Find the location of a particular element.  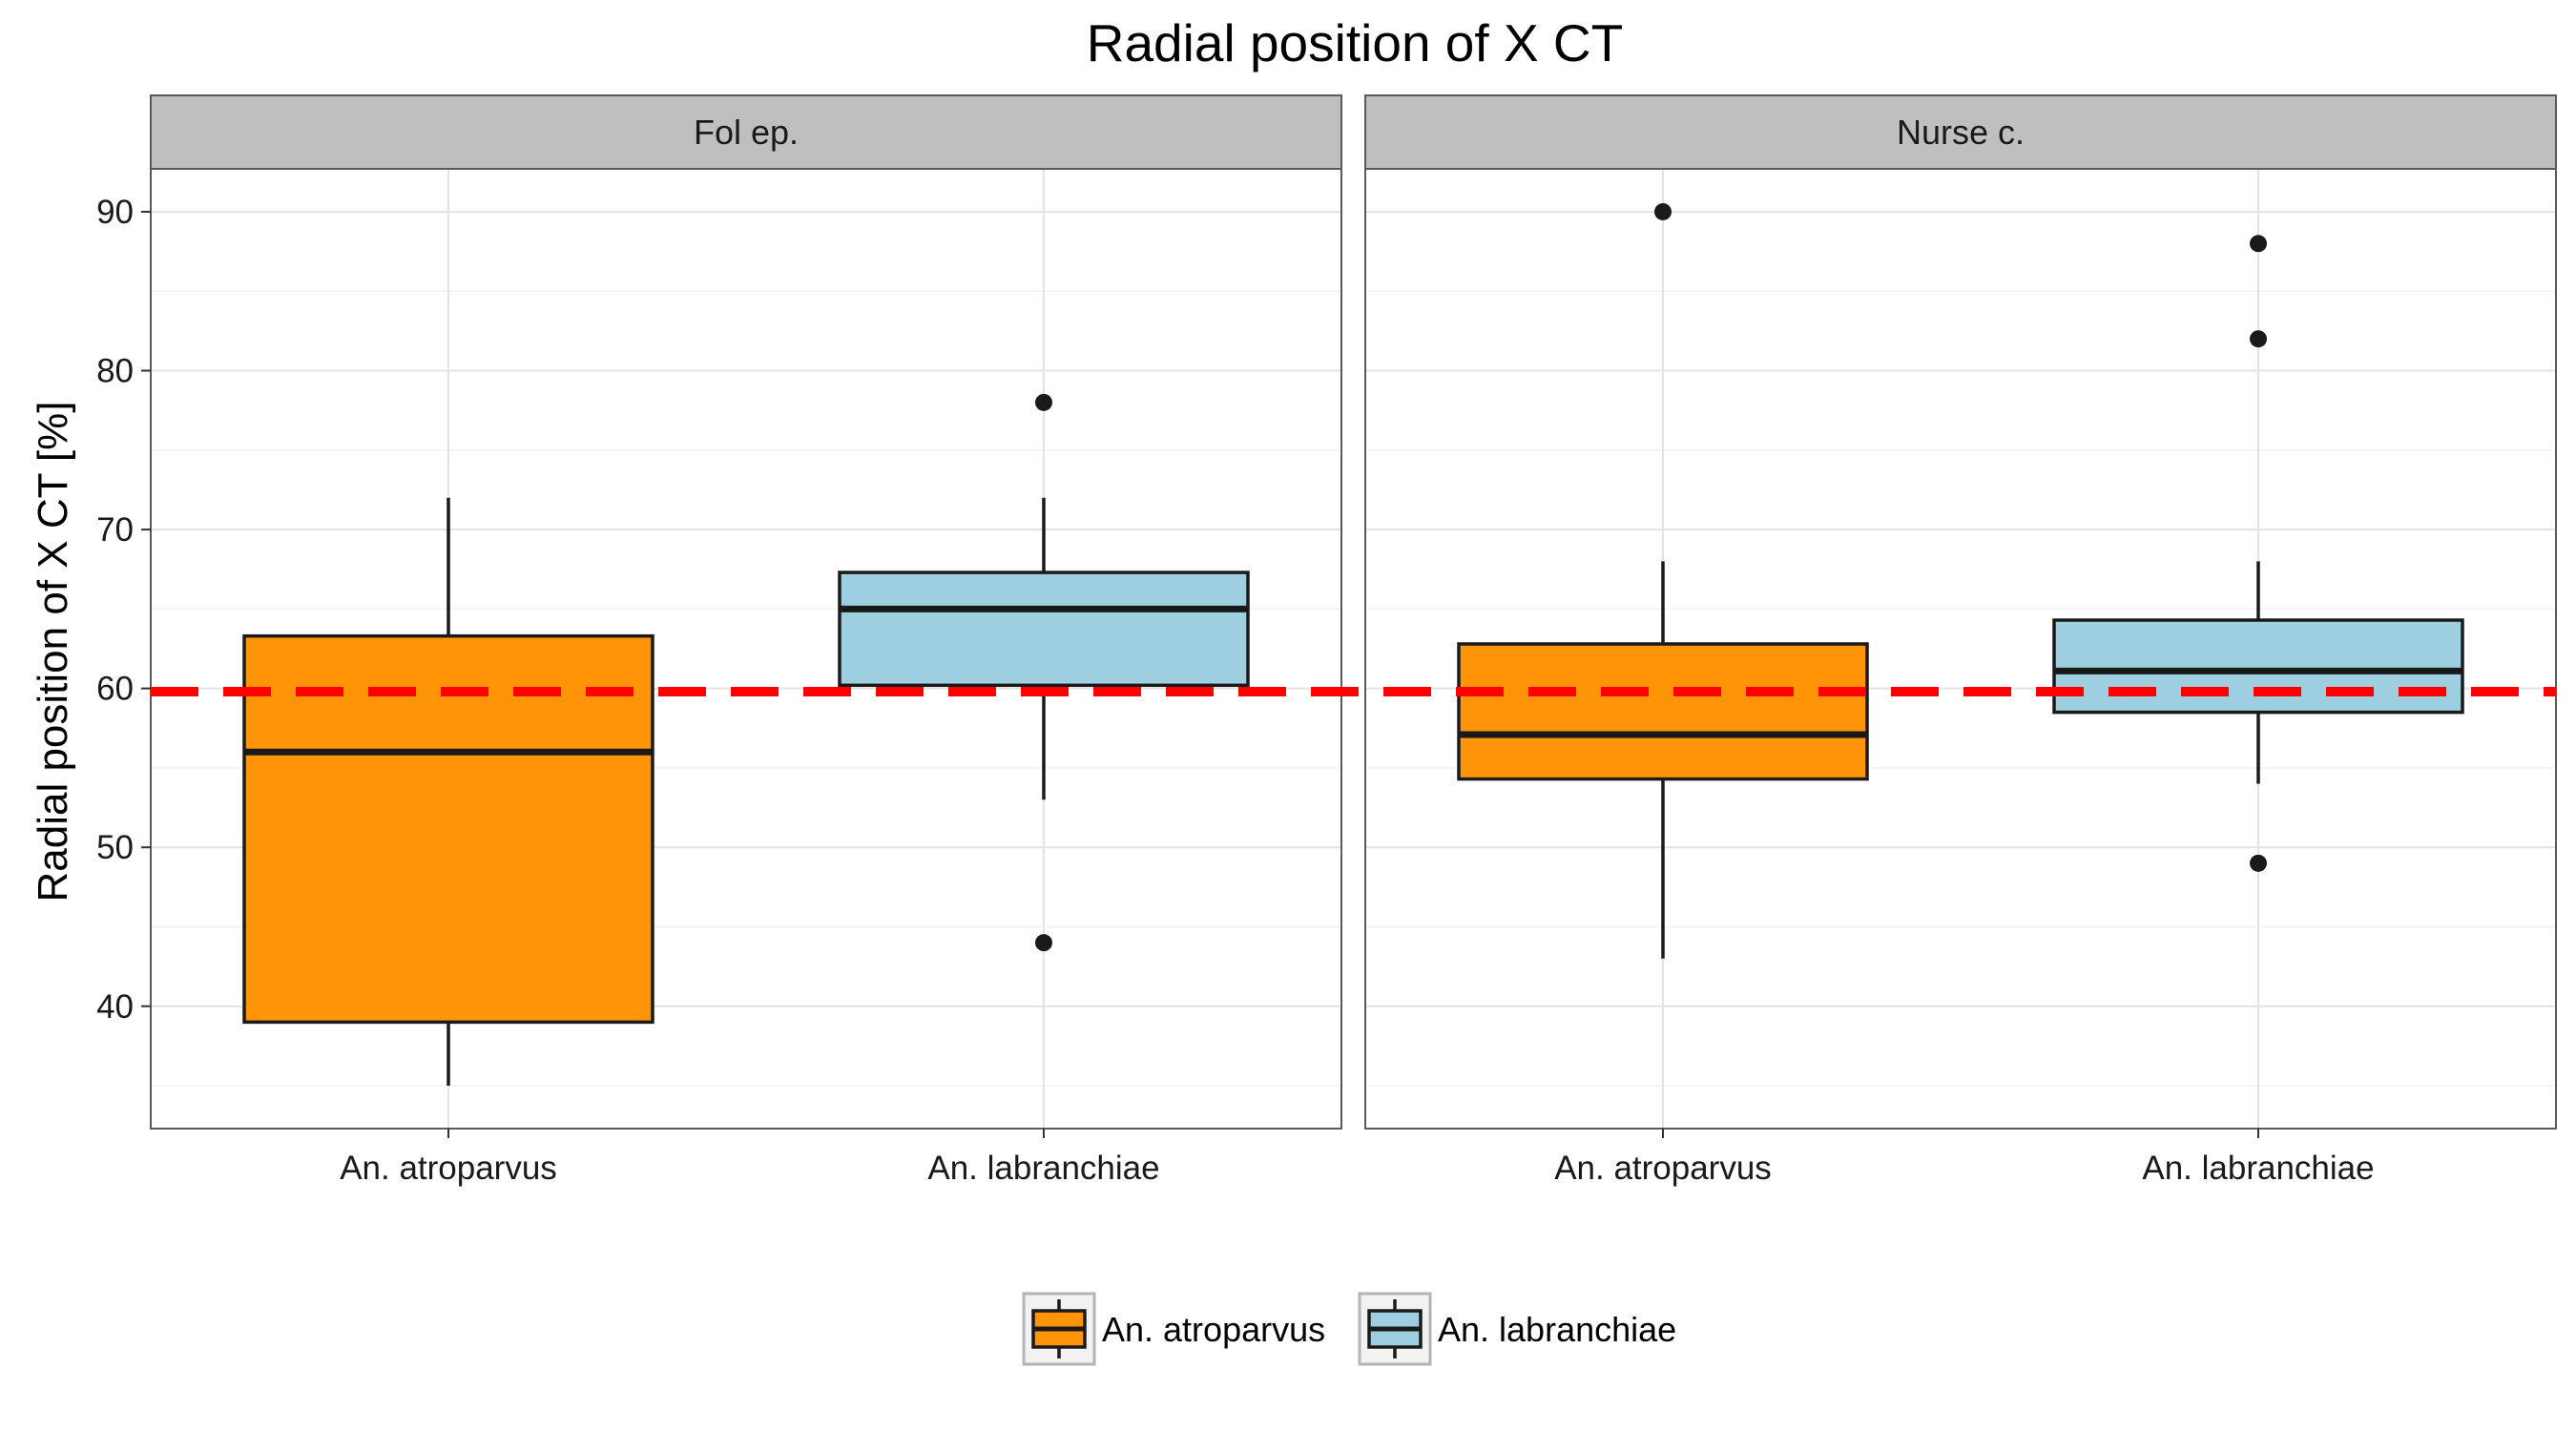

y-tick-label: 90 is located at coordinates (115, 212).